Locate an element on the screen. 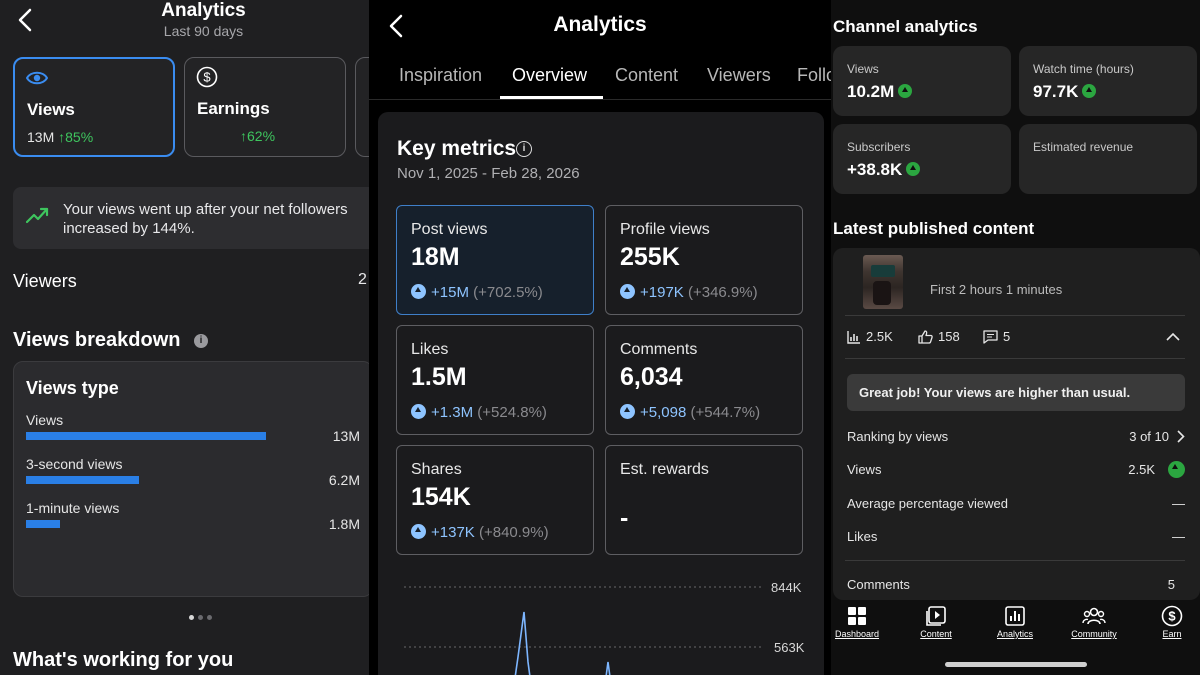  row-ranking-by-views: Ranking by views 3 of 10 is located at coordinates (1016, 438).